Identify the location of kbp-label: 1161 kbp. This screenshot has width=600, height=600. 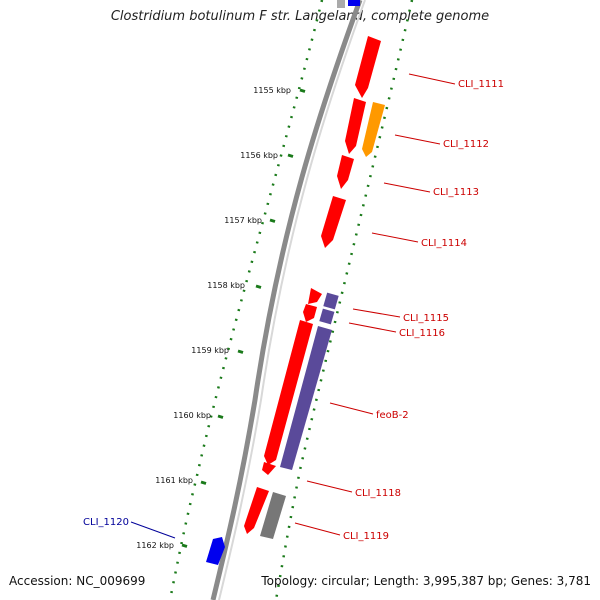
(174, 480).